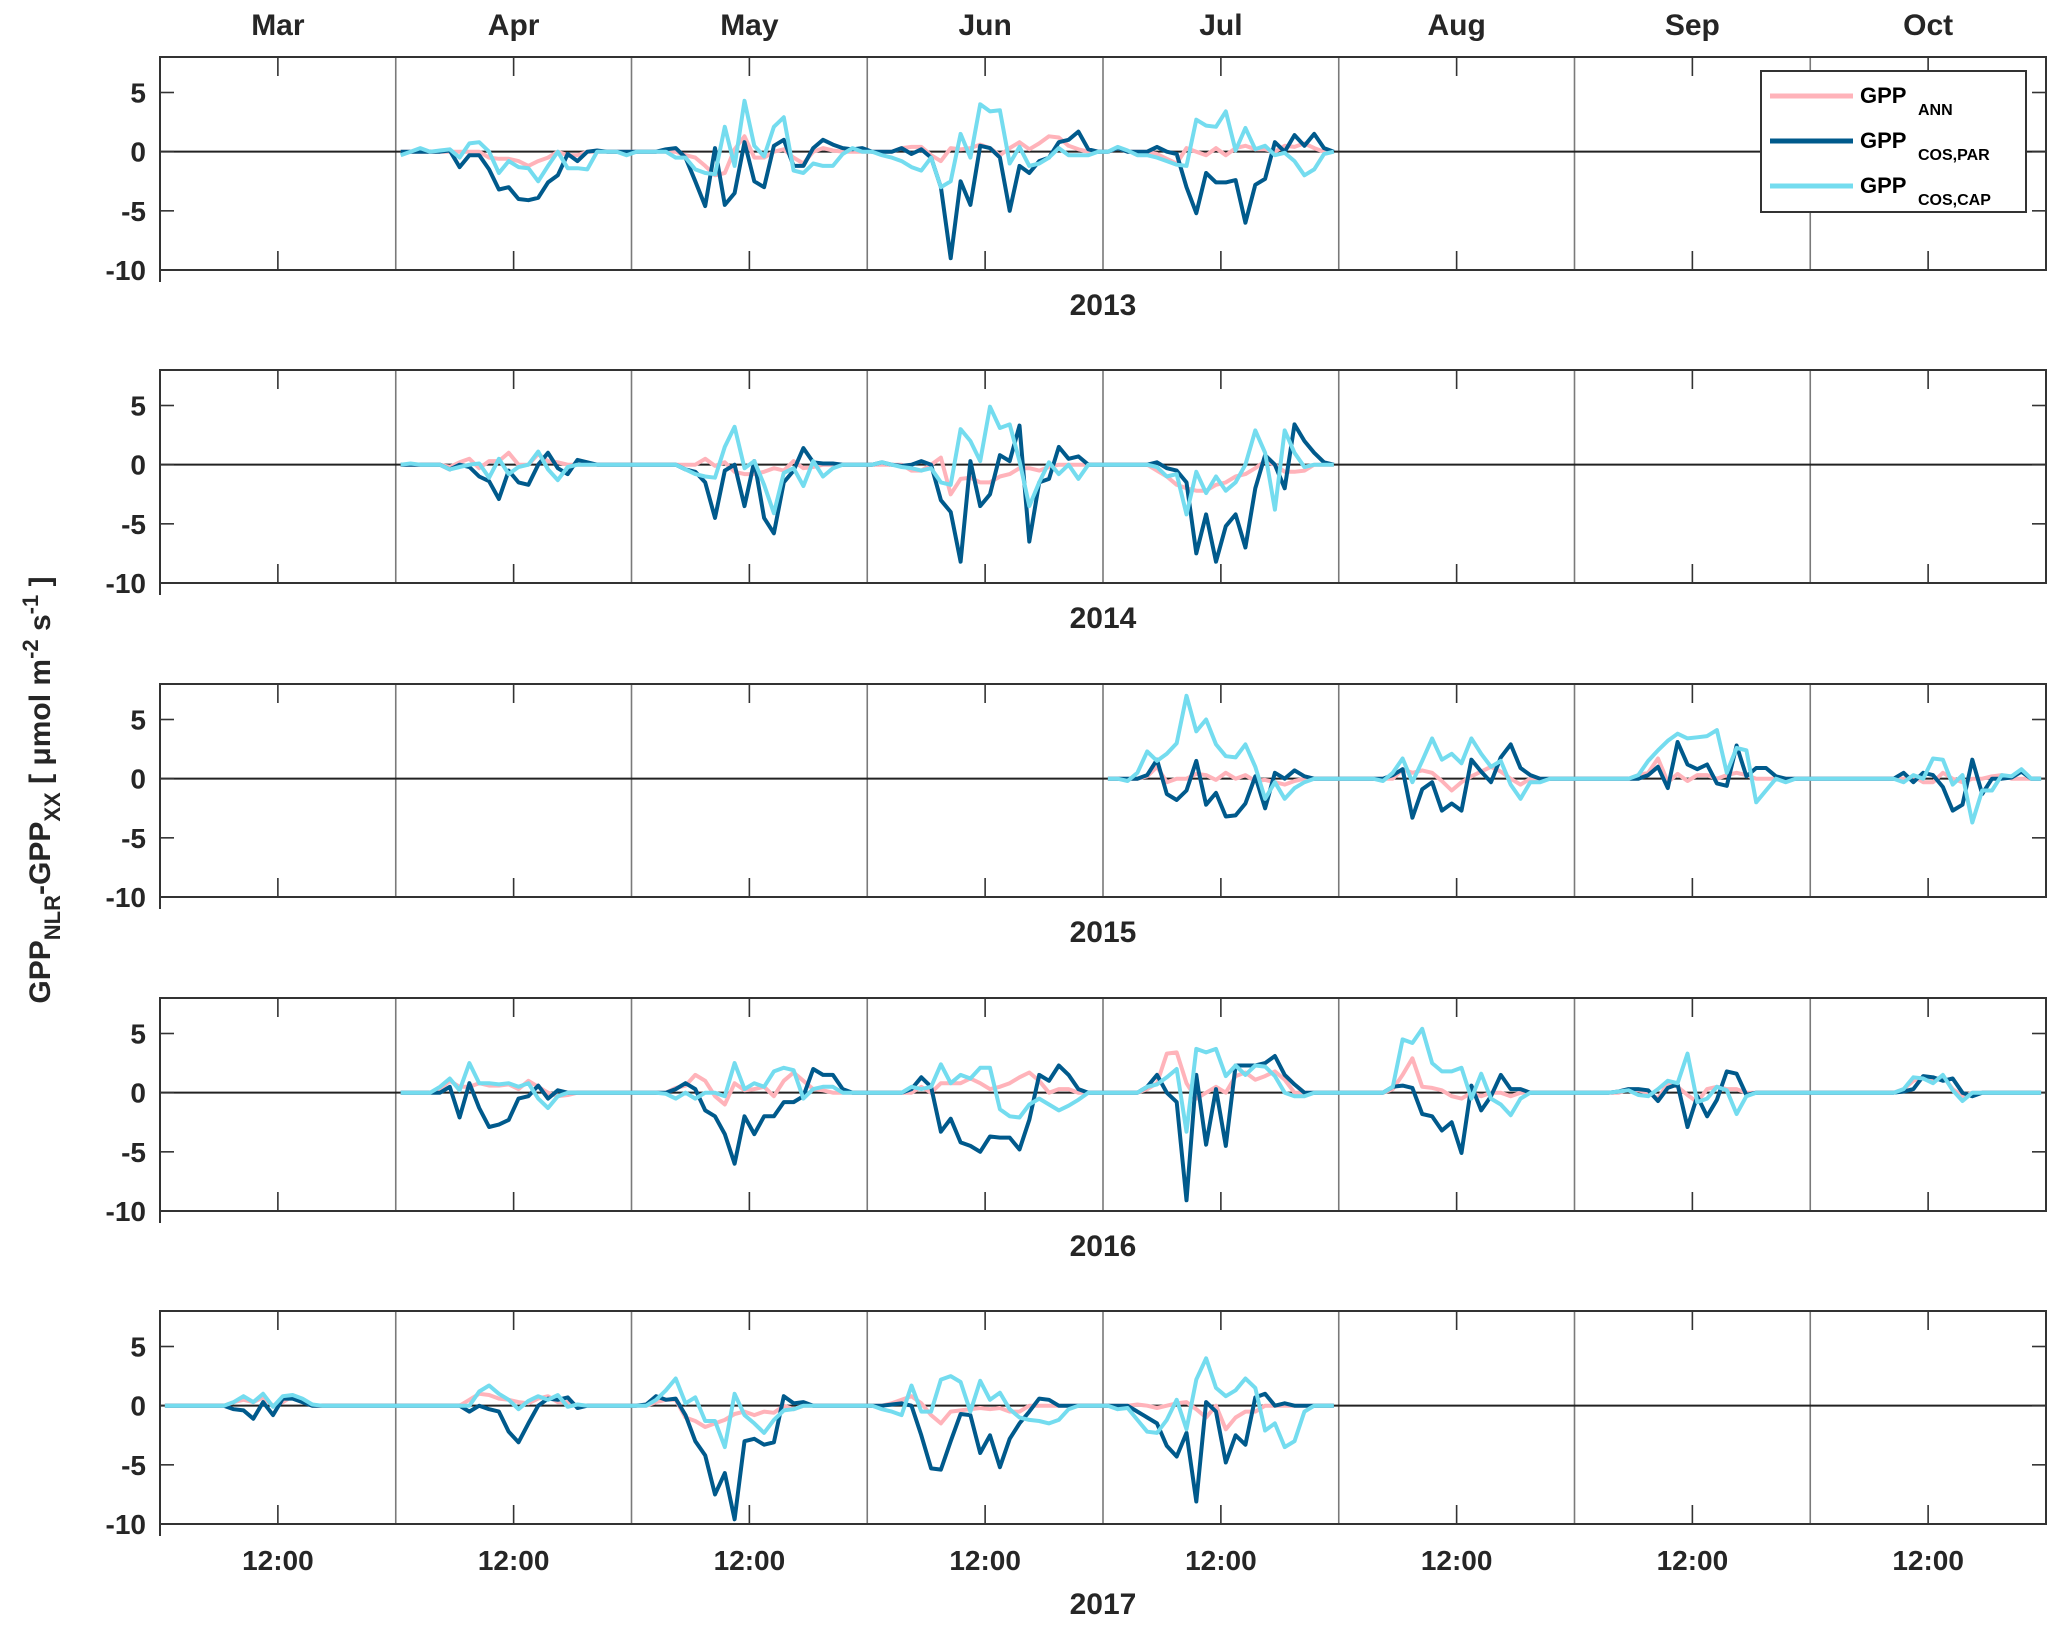 The image size is (2067, 1630). Describe the element at coordinates (1928, 25) in the screenshot. I see `month-label: Oct` at that location.